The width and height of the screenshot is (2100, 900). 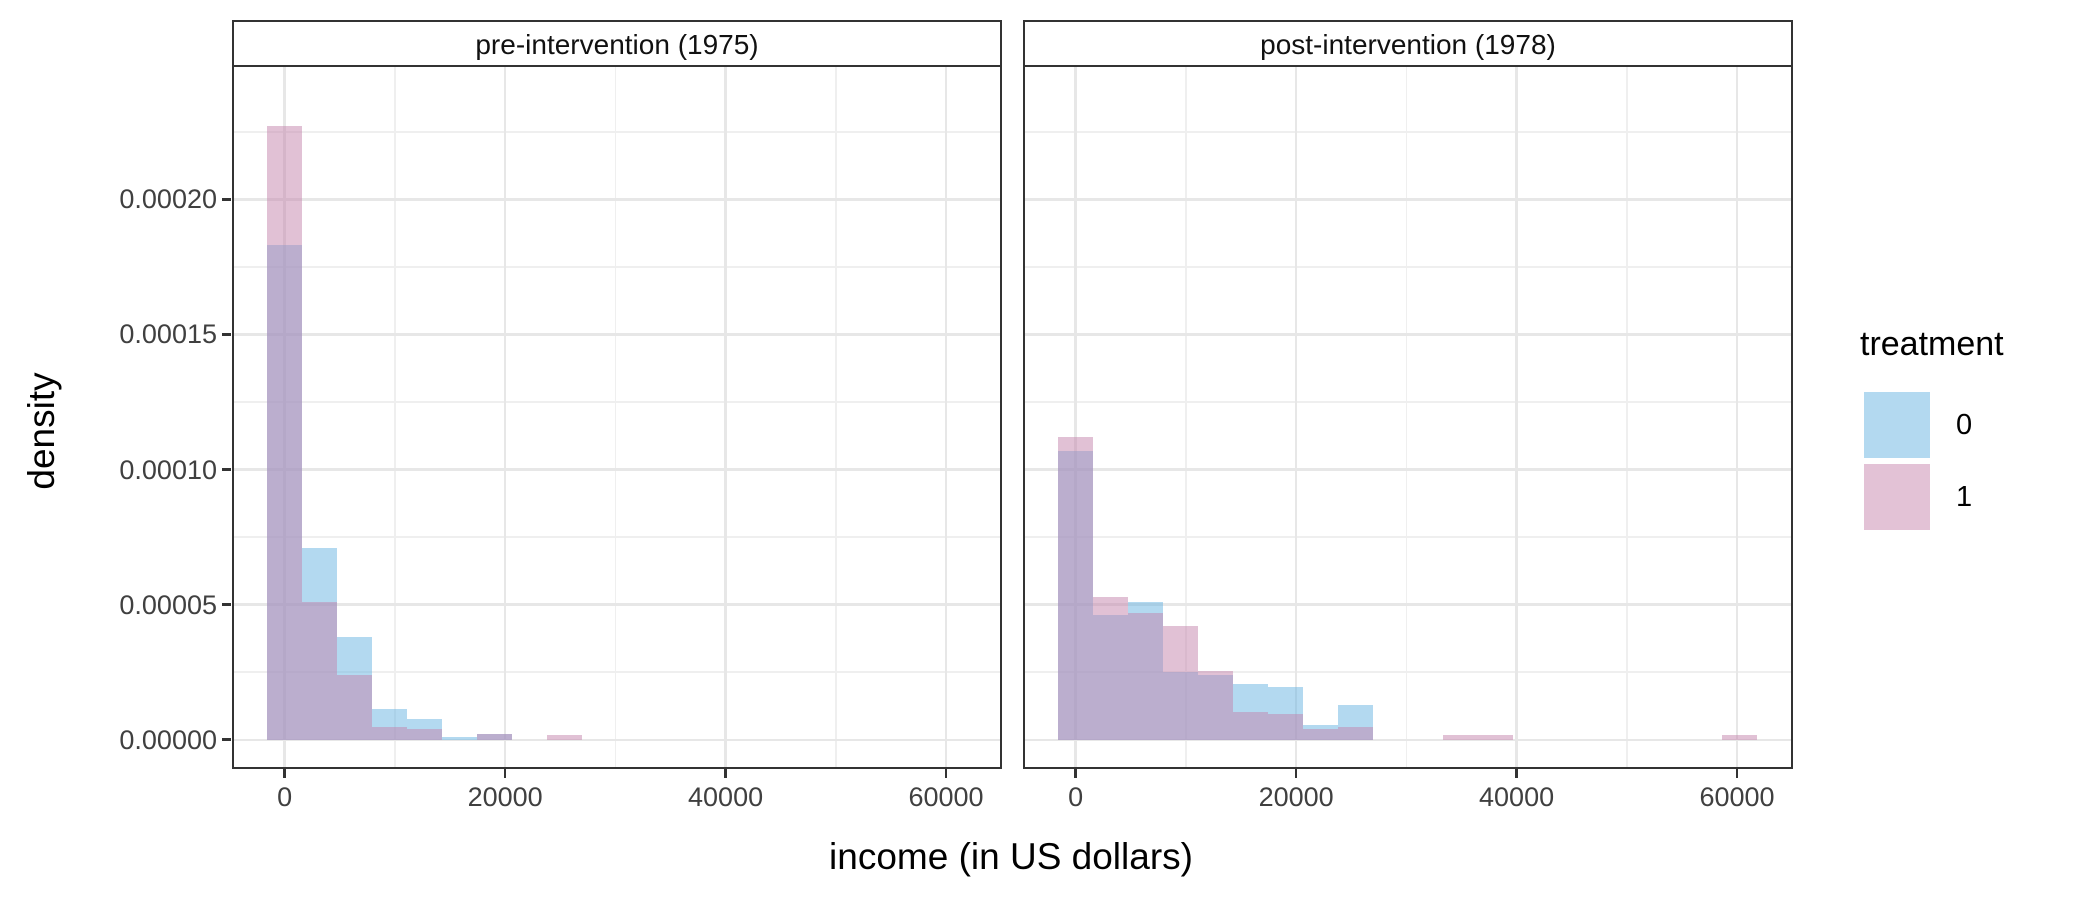 What do you see at coordinates (1934, 425) in the screenshot?
I see `legend-entry-treatment-0: 0` at bounding box center [1934, 425].